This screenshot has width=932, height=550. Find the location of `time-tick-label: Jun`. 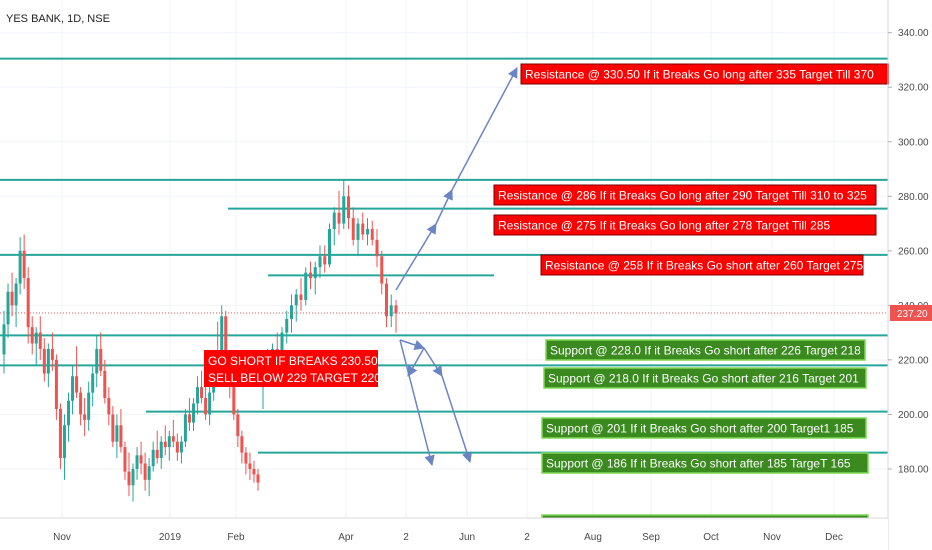

time-tick-label: Jun is located at coordinates (467, 537).